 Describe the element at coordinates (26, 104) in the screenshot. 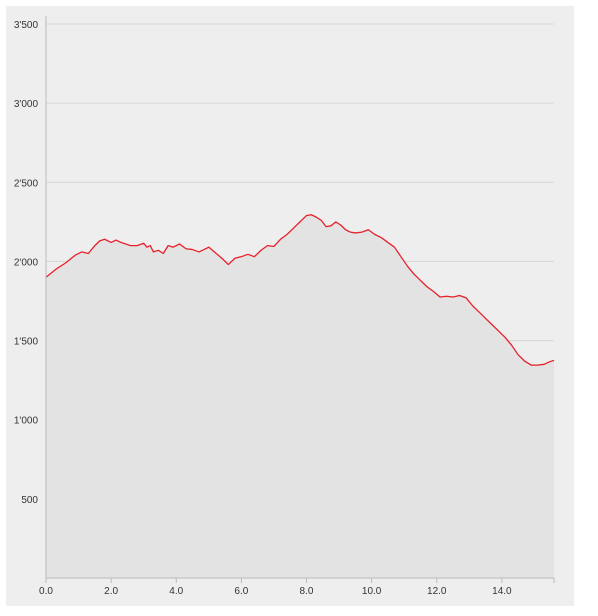

I see `y-tick-label: 3'000` at that location.